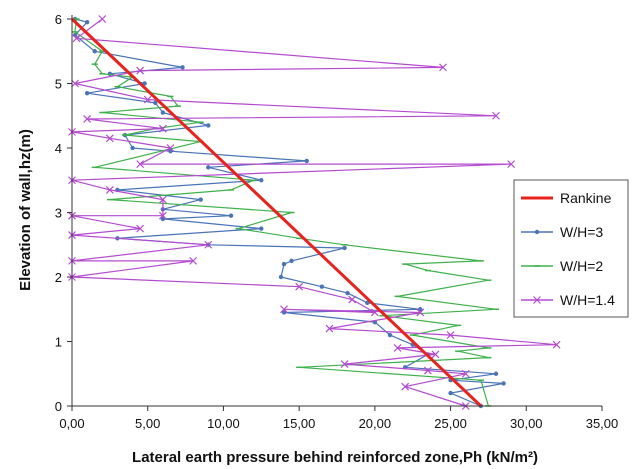 This screenshot has width=638, height=469. I want to click on x-tick-label: 20,00, so click(375, 423).